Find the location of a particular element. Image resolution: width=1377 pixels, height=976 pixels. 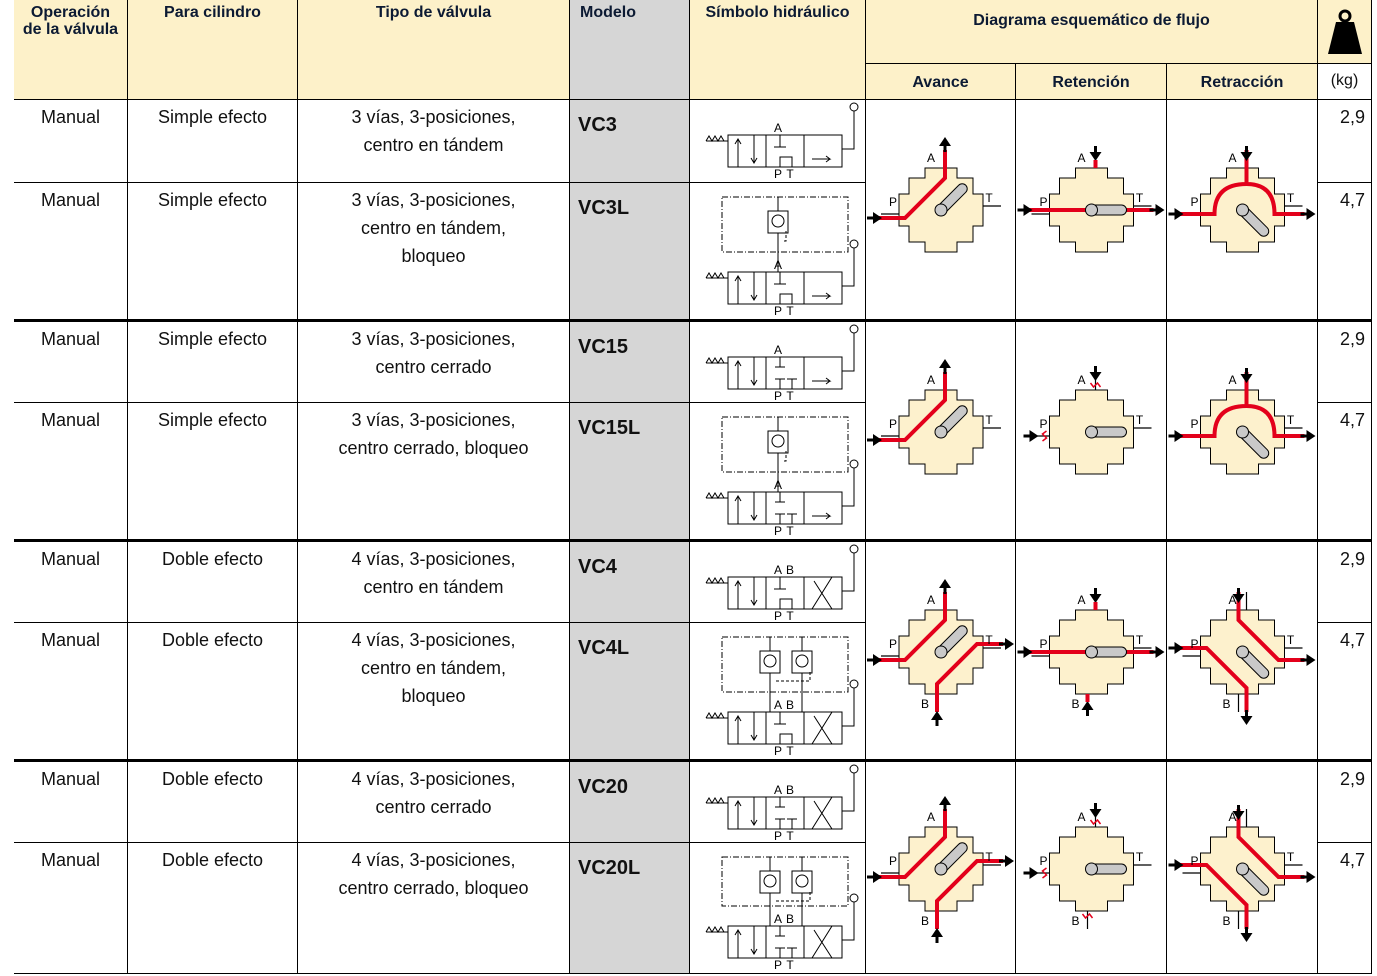

weight-cell: 4,7 is located at coordinates (1345, 691).